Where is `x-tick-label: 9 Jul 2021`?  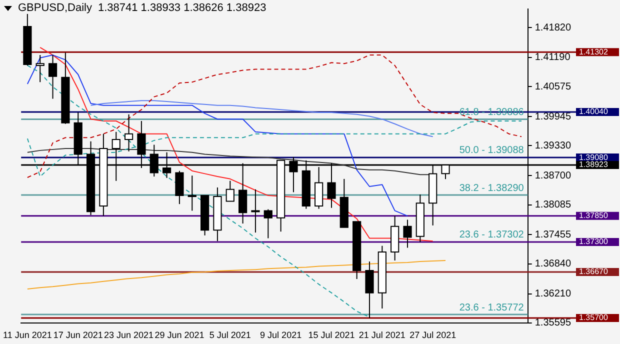
x-tick-label: 9 Jul 2021 is located at coordinates (281, 335).